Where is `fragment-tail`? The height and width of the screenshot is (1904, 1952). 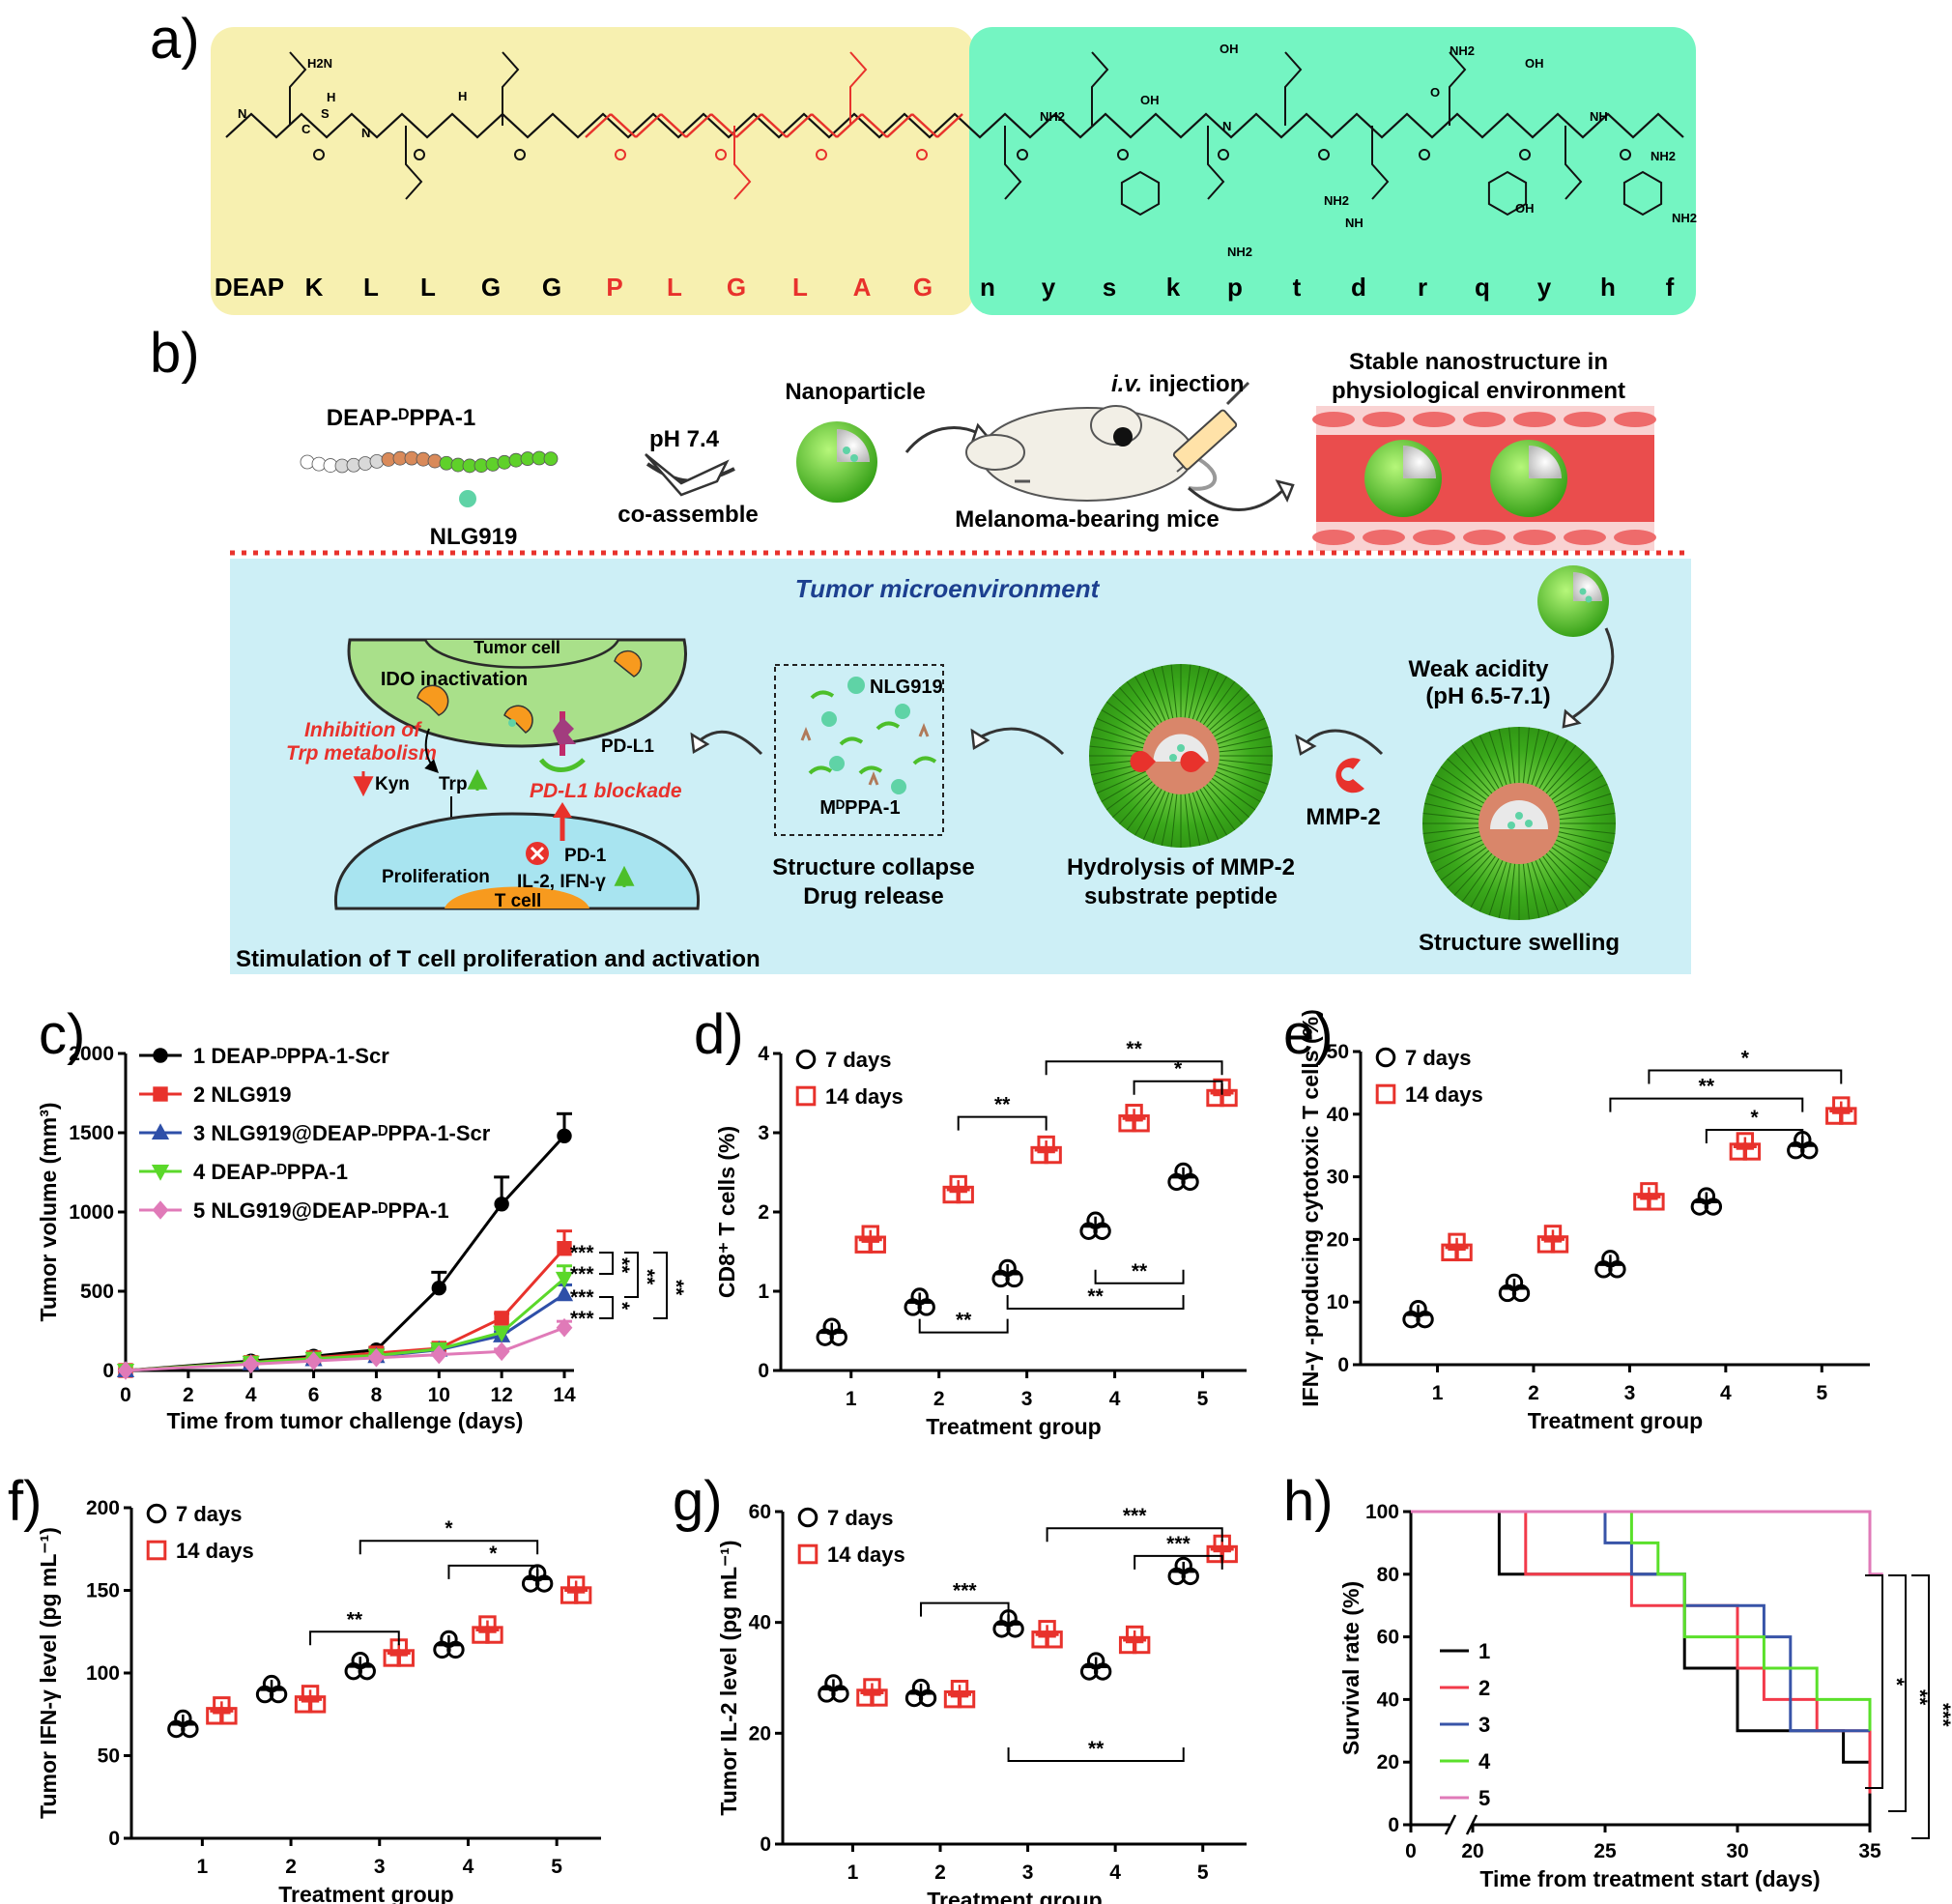
fragment-tail is located at coordinates (873, 778).